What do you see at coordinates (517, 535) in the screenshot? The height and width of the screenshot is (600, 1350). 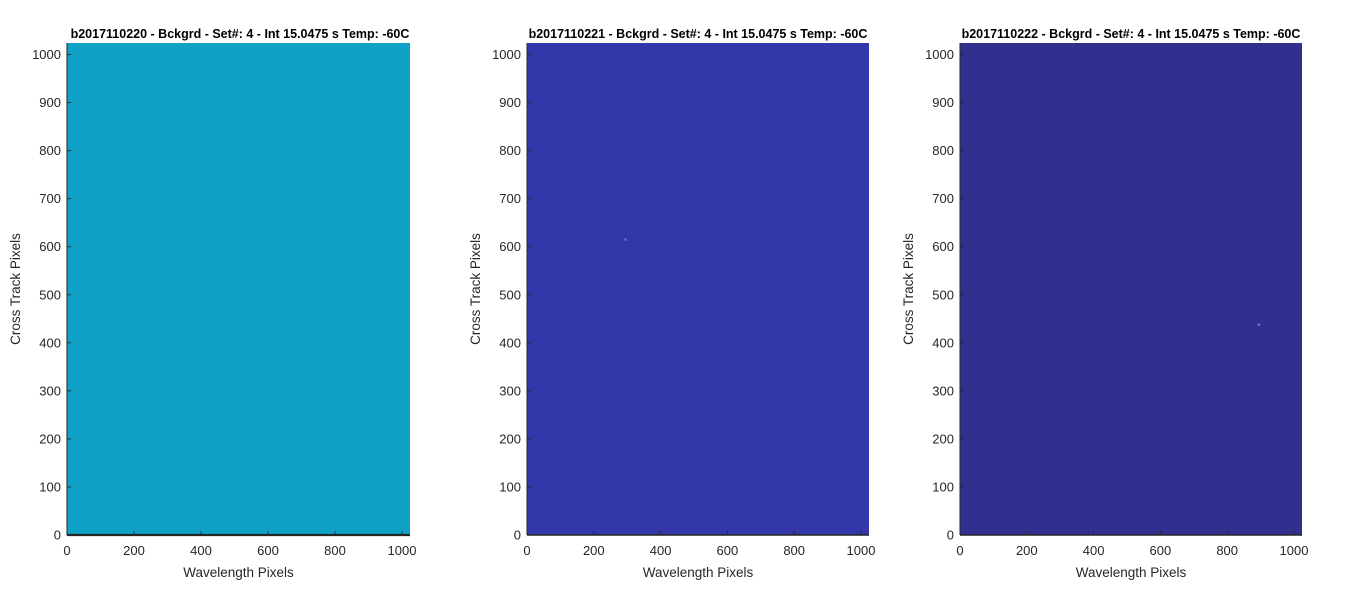 I see `y-tick-label-2: 0` at bounding box center [517, 535].